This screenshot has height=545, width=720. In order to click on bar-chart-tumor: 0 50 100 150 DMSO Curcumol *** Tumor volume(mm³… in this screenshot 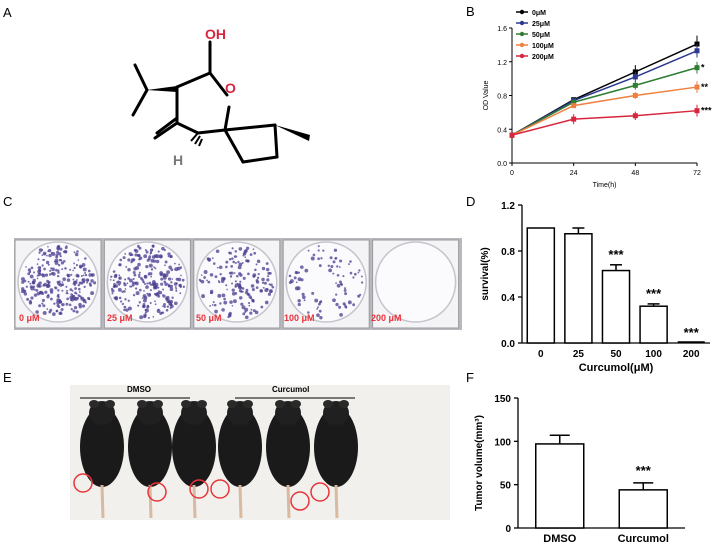, I will do `click(579, 469)`.